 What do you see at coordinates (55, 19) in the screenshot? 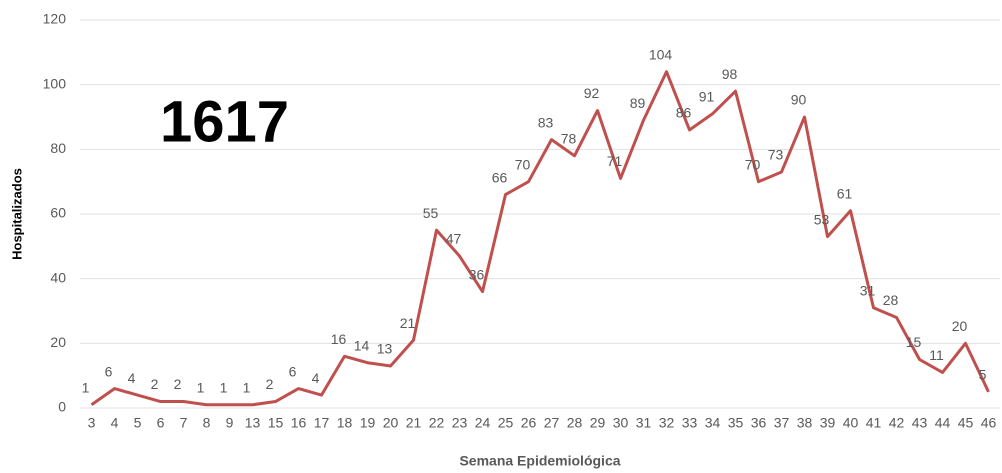
I see `y-tick-label: 120` at bounding box center [55, 19].